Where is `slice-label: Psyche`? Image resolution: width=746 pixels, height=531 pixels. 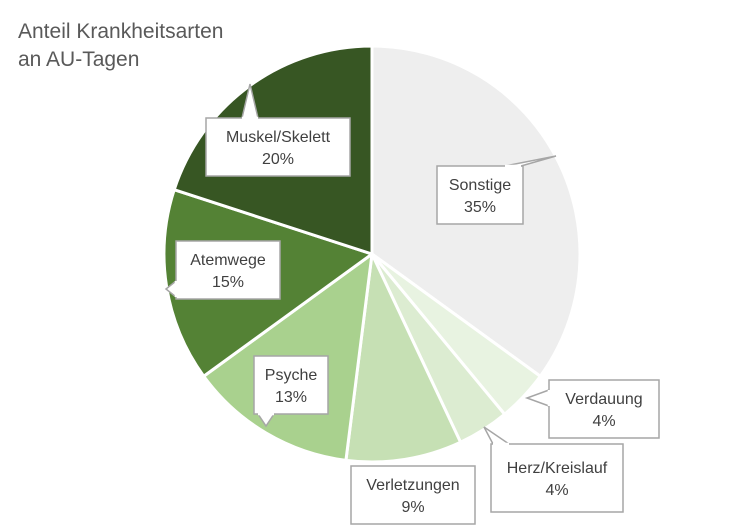
slice-label: Psyche is located at coordinates (291, 375).